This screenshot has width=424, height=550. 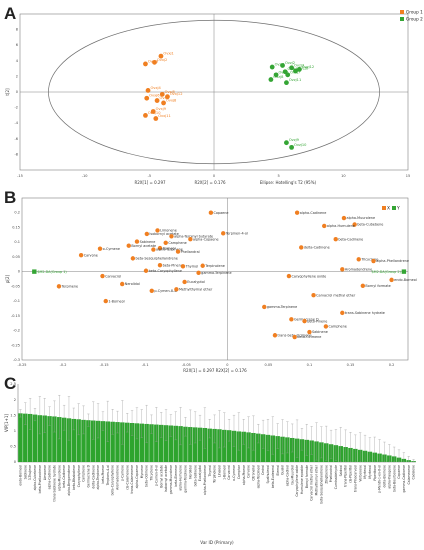 I want to click on vip-y-tick-label: 1, so click(x=15, y=431).